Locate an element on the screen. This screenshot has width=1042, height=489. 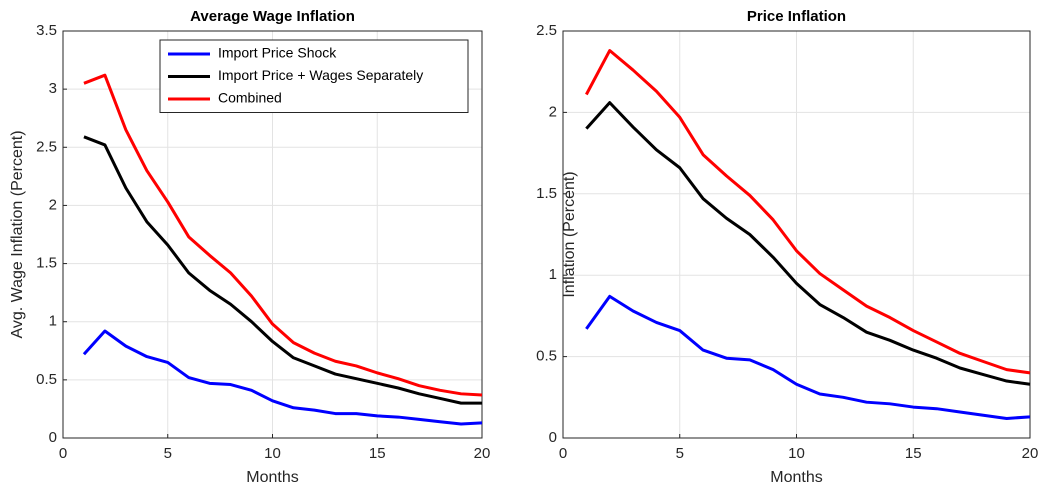
y-tick-label: 3 is located at coordinates (53, 88).